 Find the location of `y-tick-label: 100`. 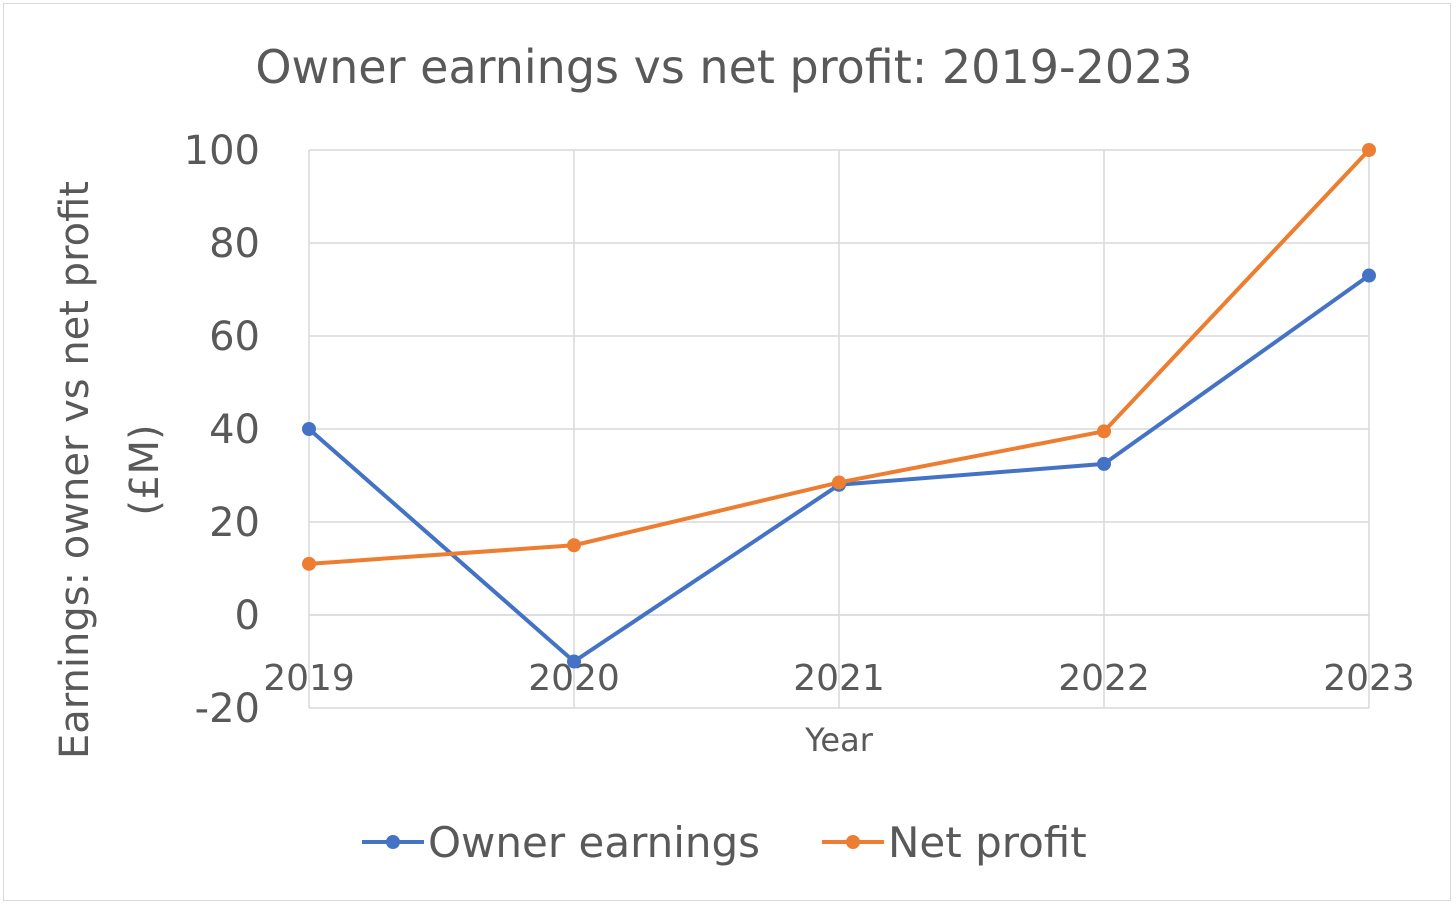

y-tick-label: 100 is located at coordinates (222, 151).